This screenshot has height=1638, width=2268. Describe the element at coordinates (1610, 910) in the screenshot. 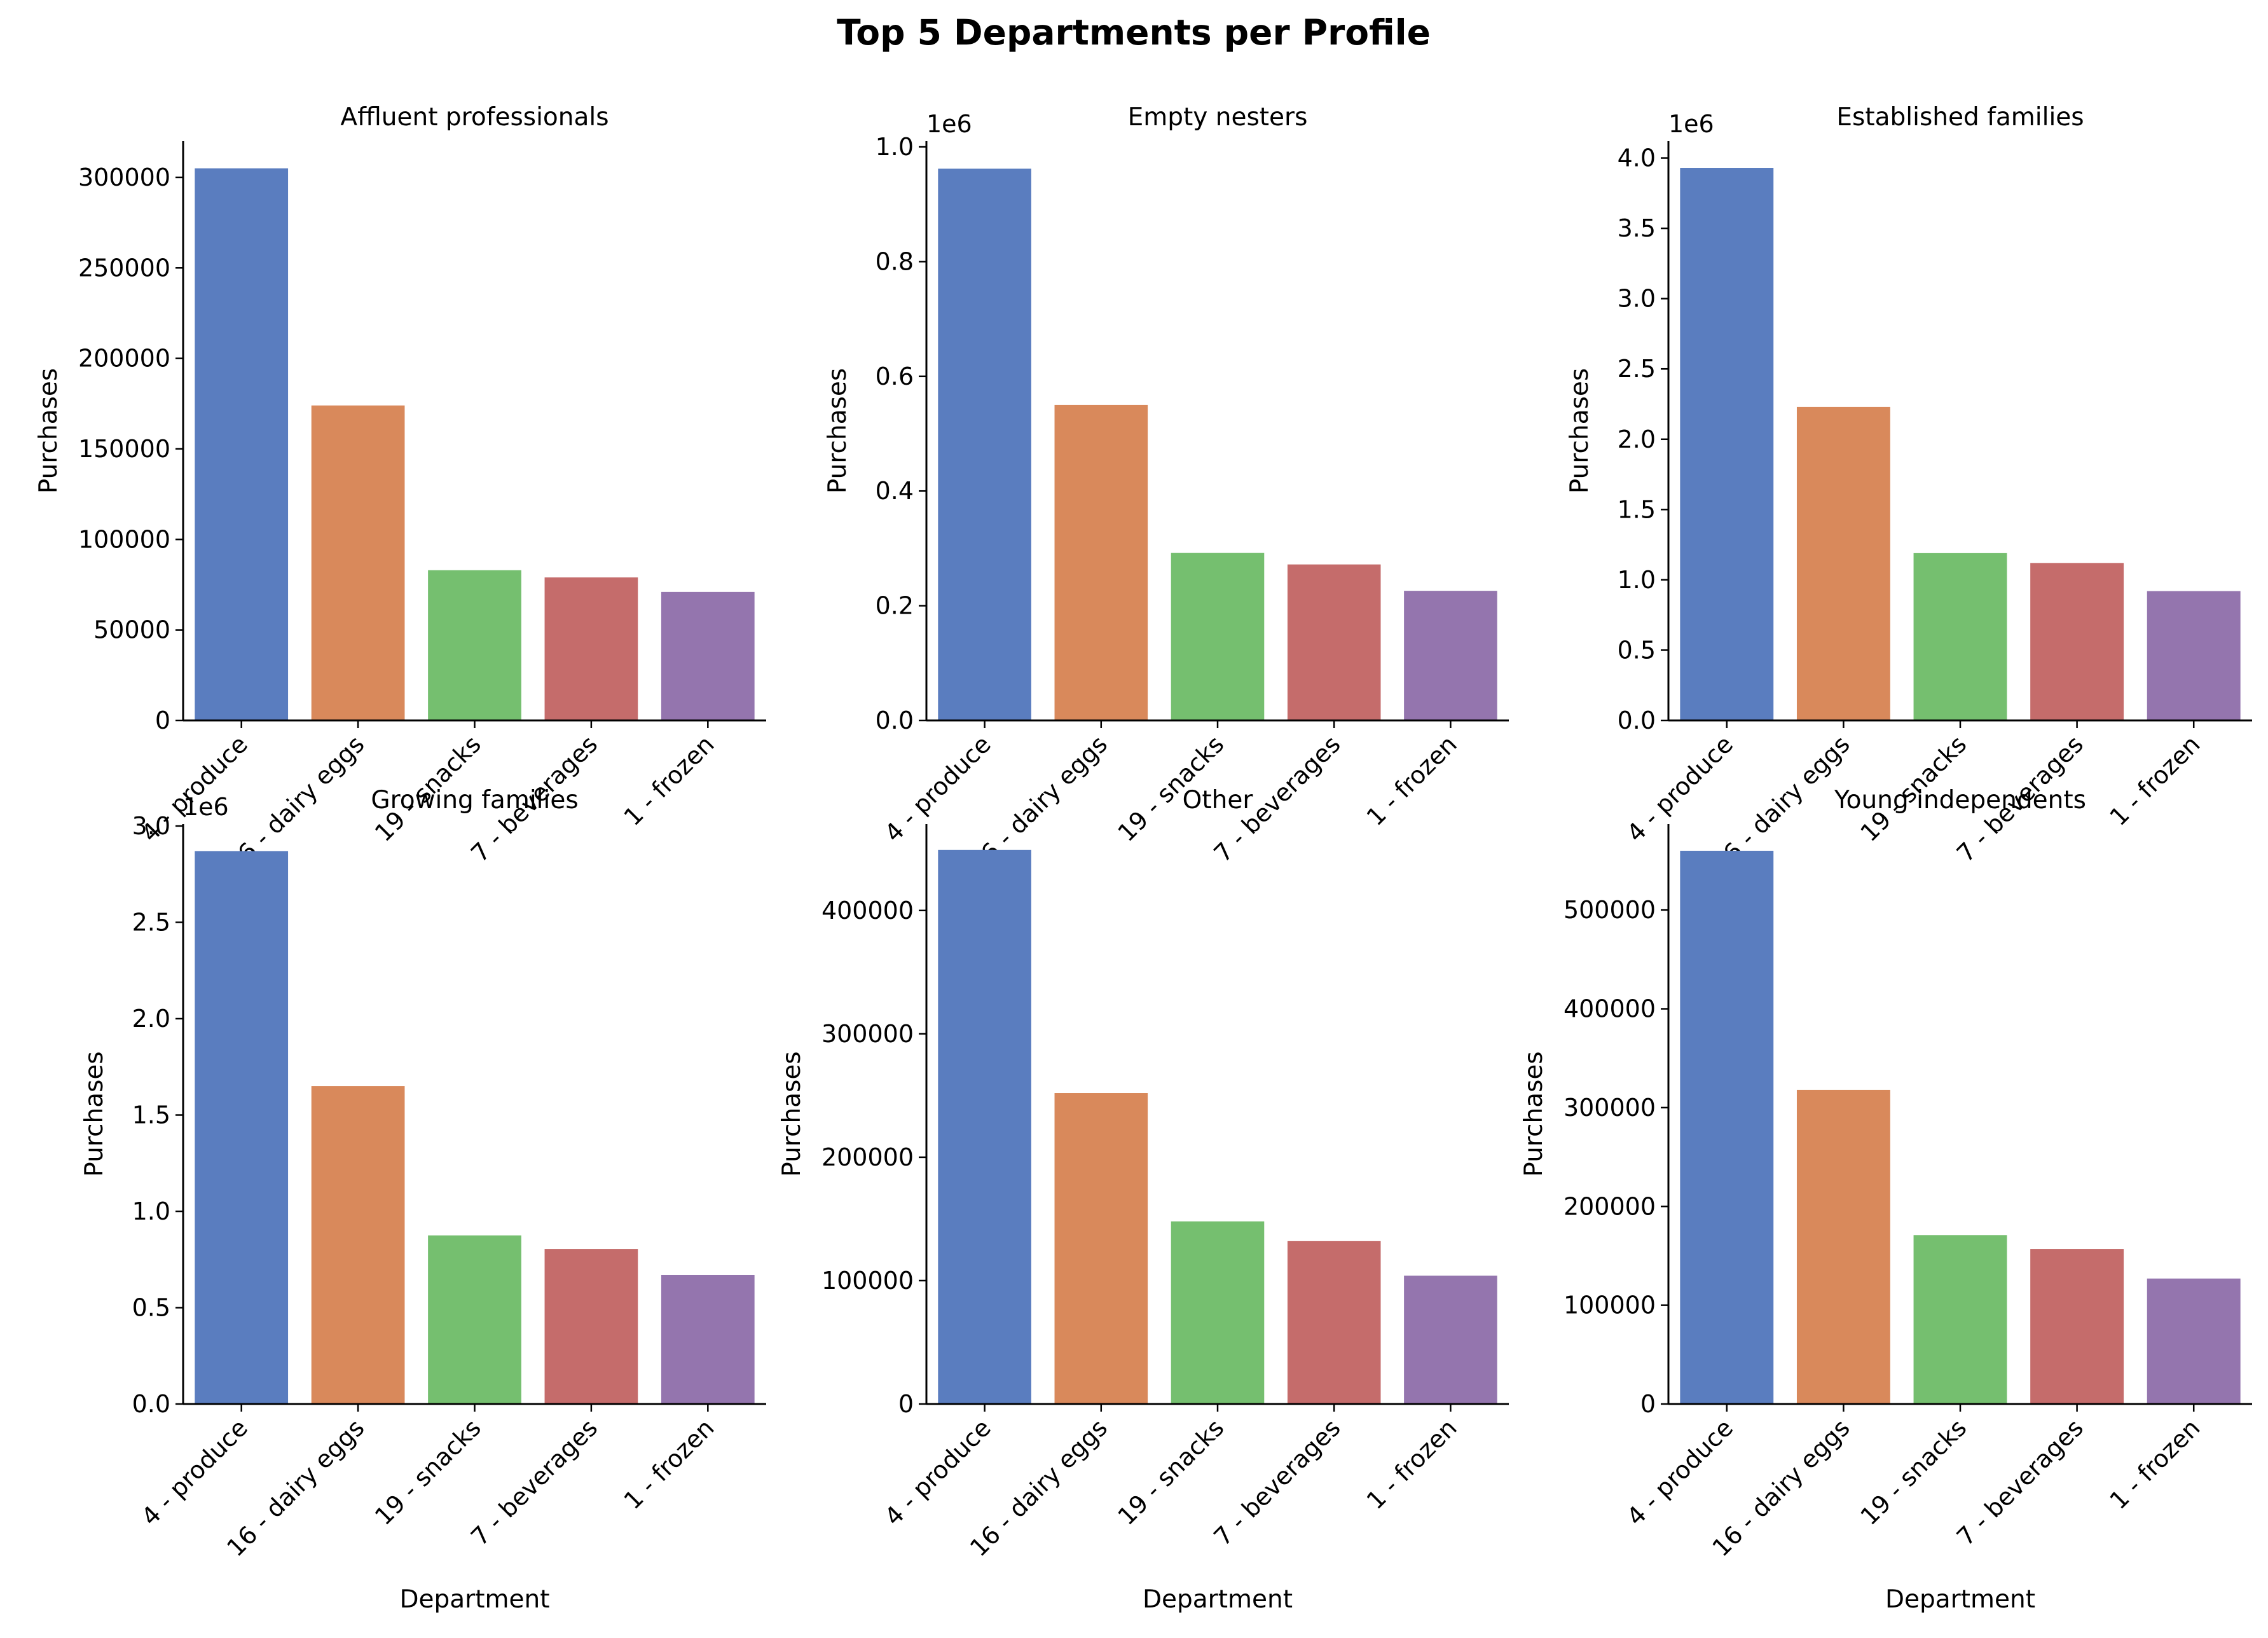

I see `y-tick-label: 500000` at that location.